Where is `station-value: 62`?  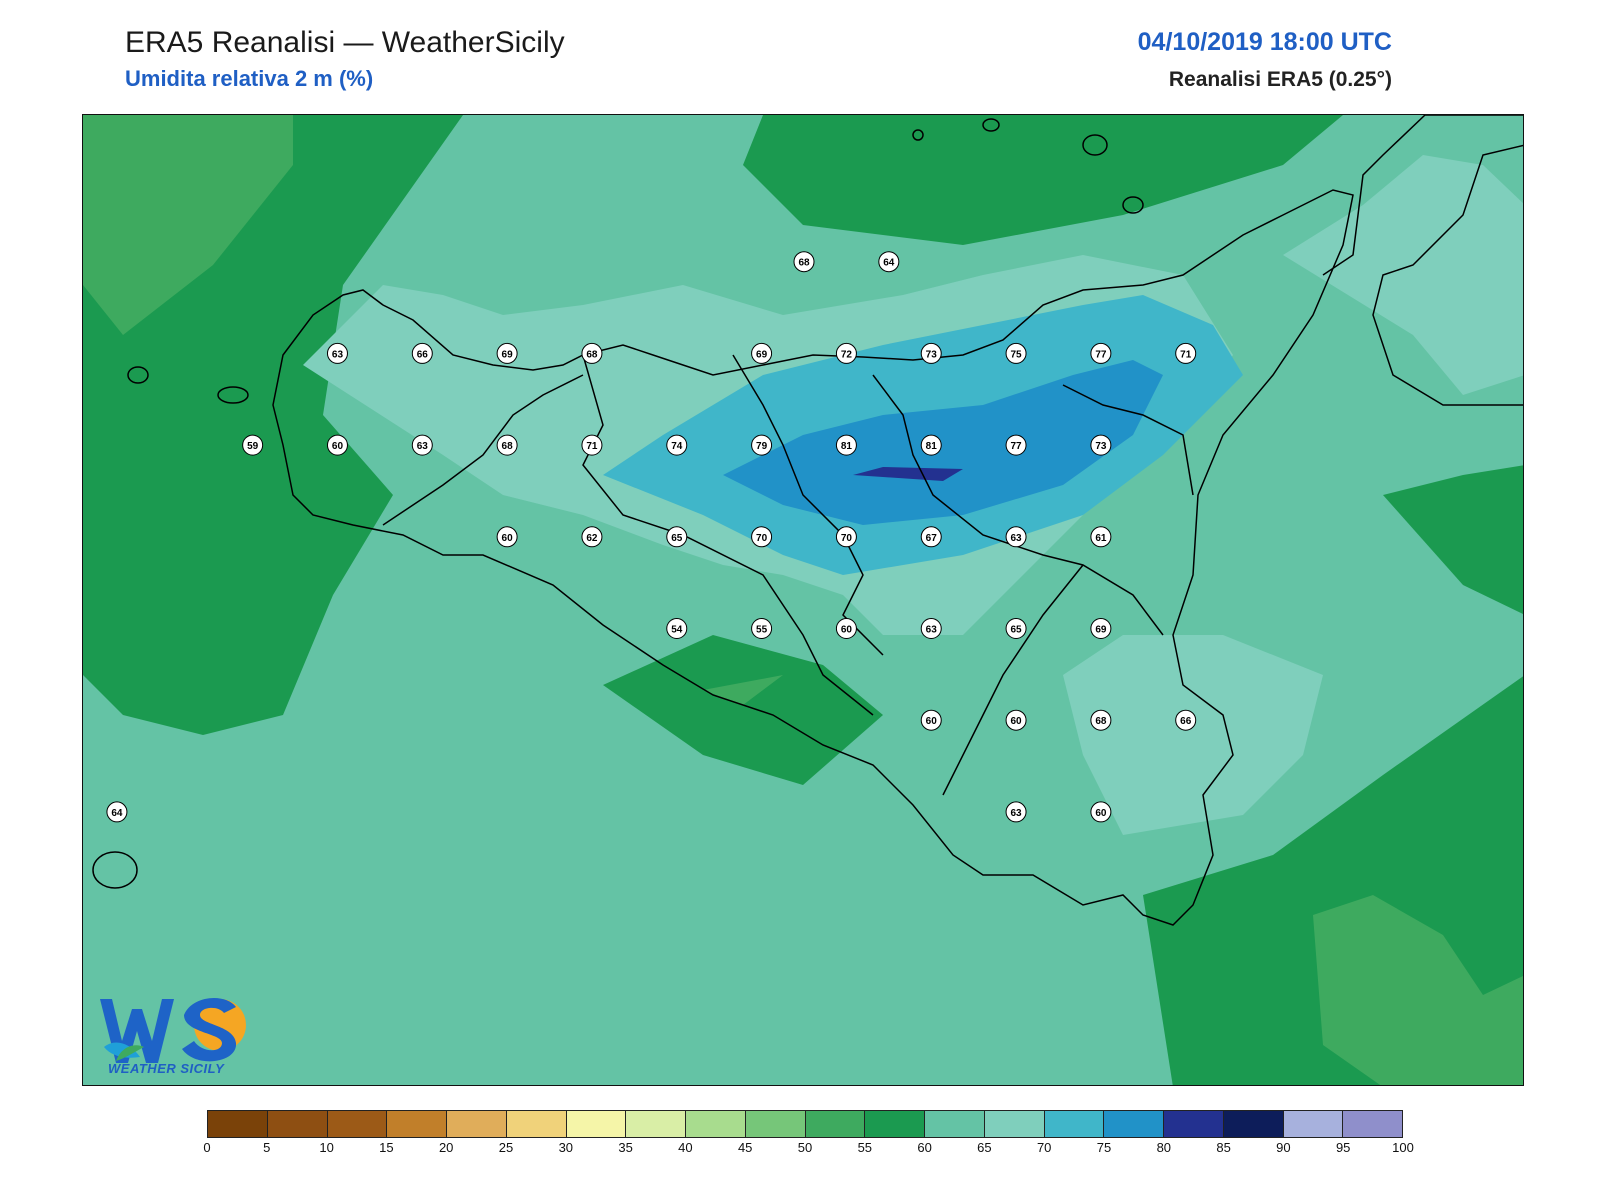
station-value: 62 is located at coordinates (592, 538).